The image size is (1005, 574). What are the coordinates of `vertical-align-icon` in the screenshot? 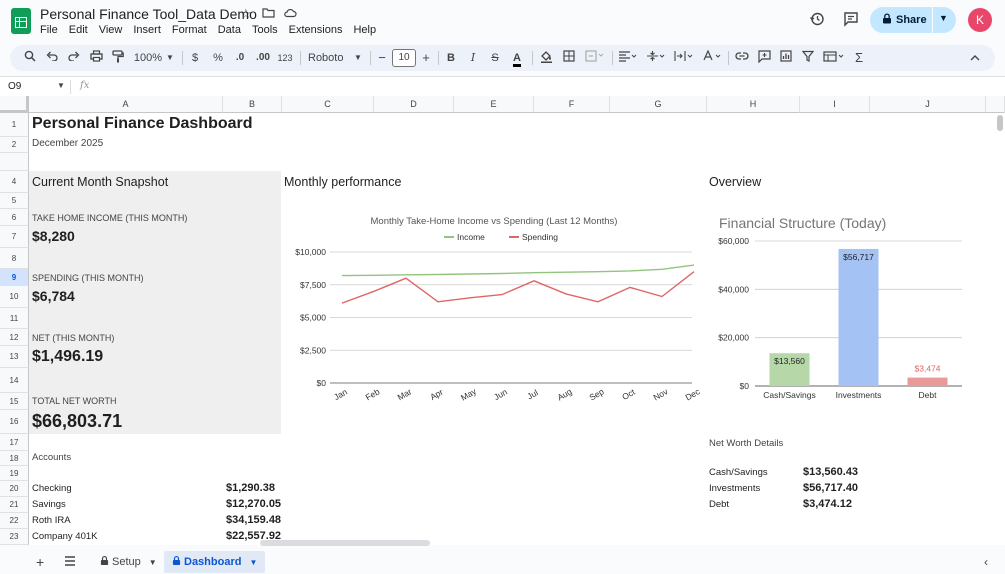 It's located at (656, 58).